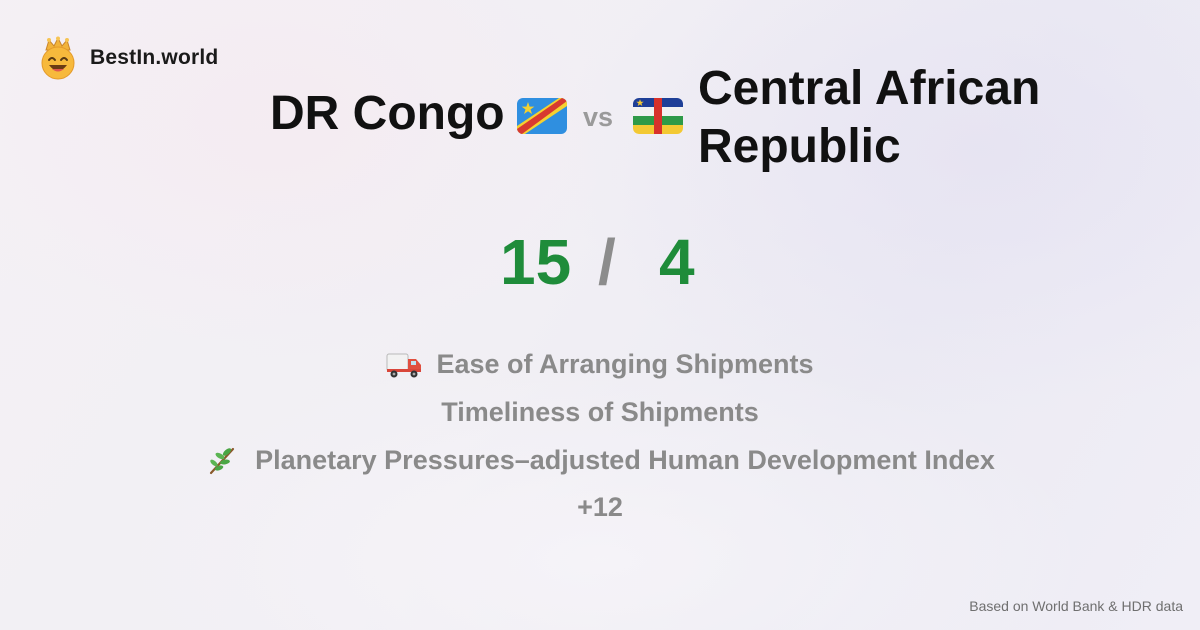 The image size is (1200, 630). What do you see at coordinates (536, 262) in the screenshot?
I see `left-score: 15` at bounding box center [536, 262].